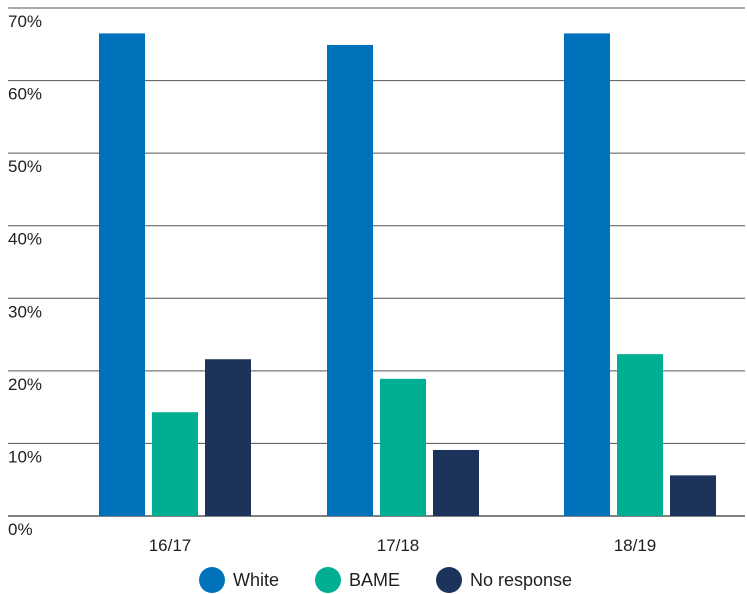 The height and width of the screenshot is (594, 747). I want to click on y-tick-label: 30%, so click(25, 311).